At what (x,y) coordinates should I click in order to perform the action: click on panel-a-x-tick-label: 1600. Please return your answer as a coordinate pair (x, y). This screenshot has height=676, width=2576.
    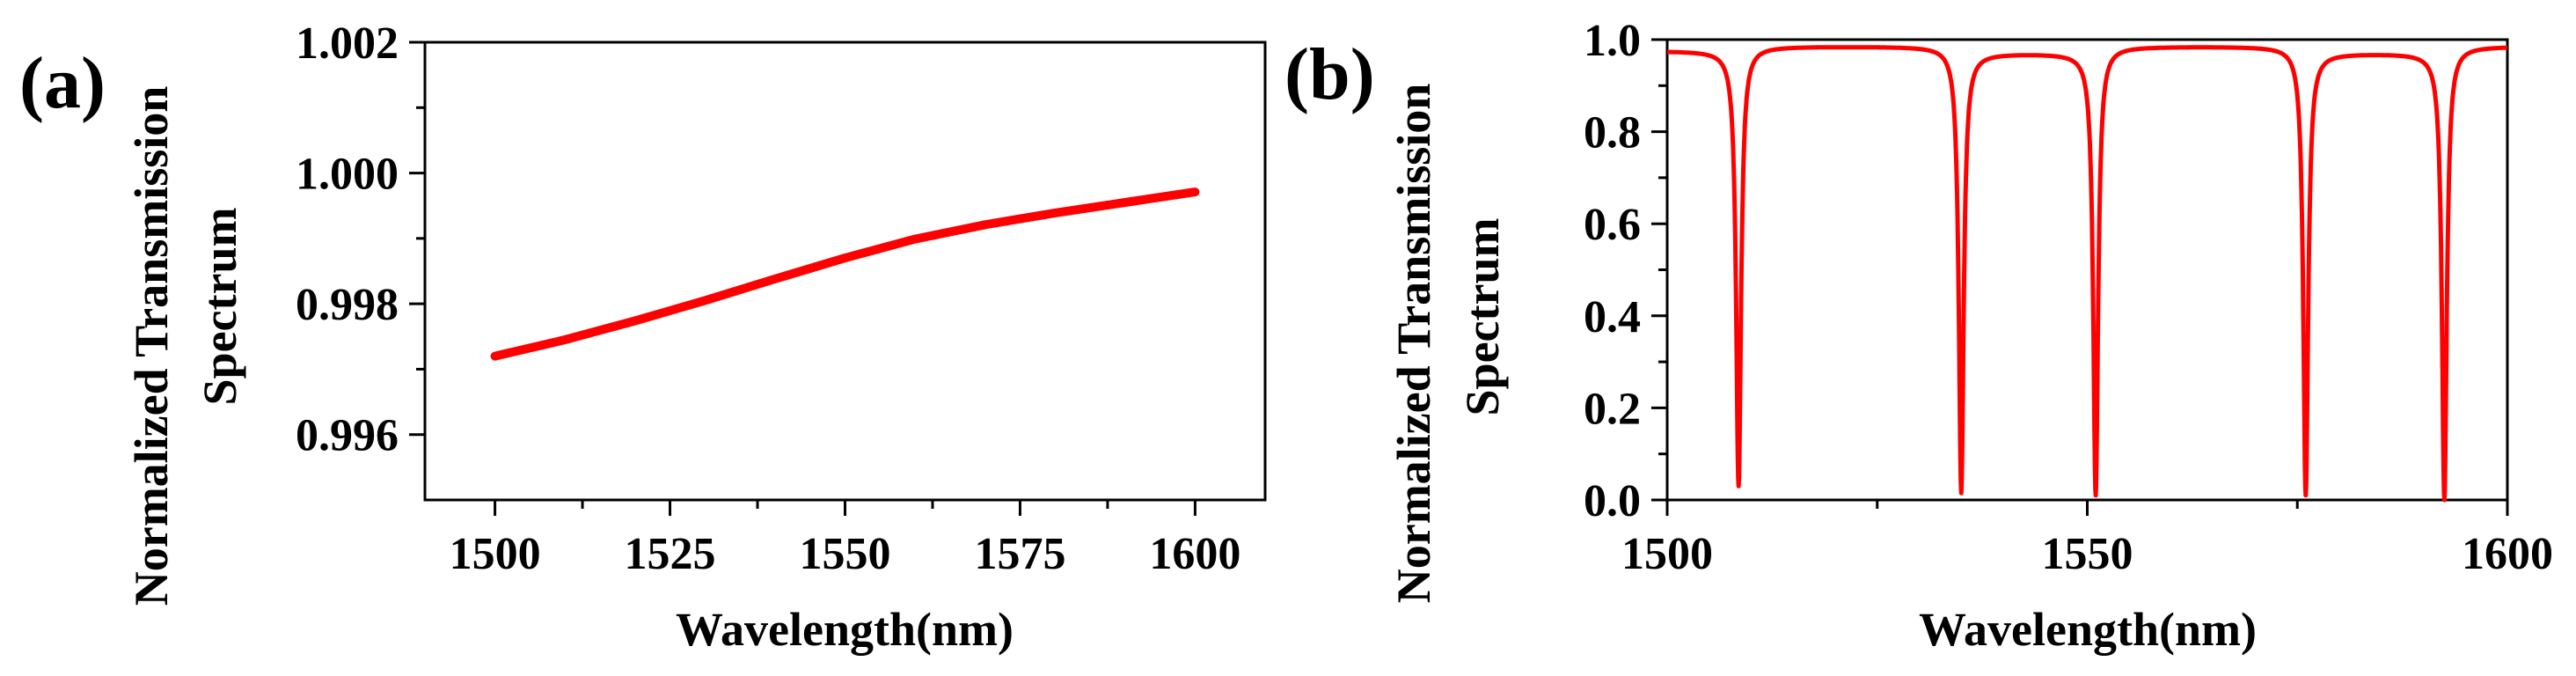
    Looking at the image, I should click on (1194, 554).